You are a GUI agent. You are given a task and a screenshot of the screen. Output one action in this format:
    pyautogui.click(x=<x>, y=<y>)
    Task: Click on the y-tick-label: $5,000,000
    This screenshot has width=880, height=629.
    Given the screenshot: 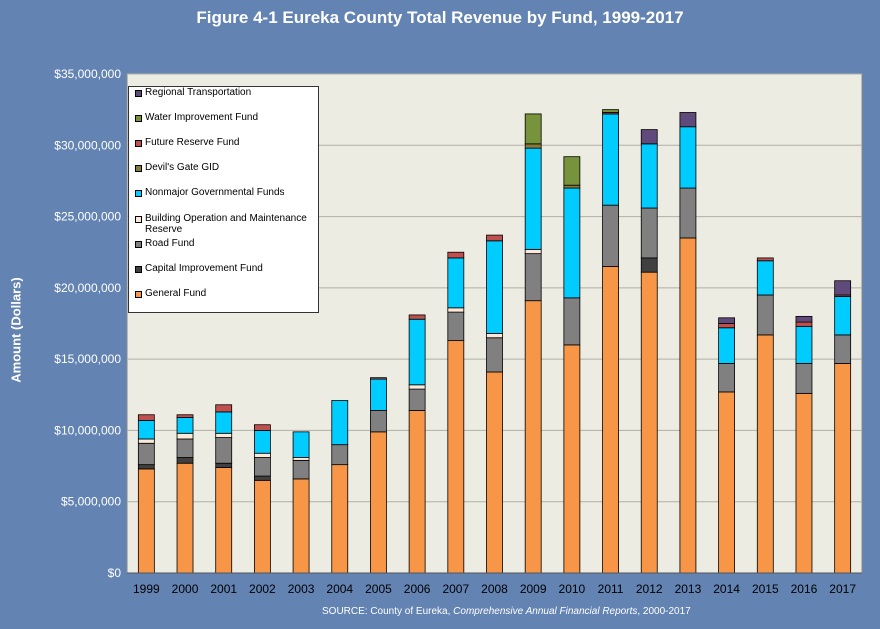 What is the action you would take?
    pyautogui.click(x=91, y=502)
    